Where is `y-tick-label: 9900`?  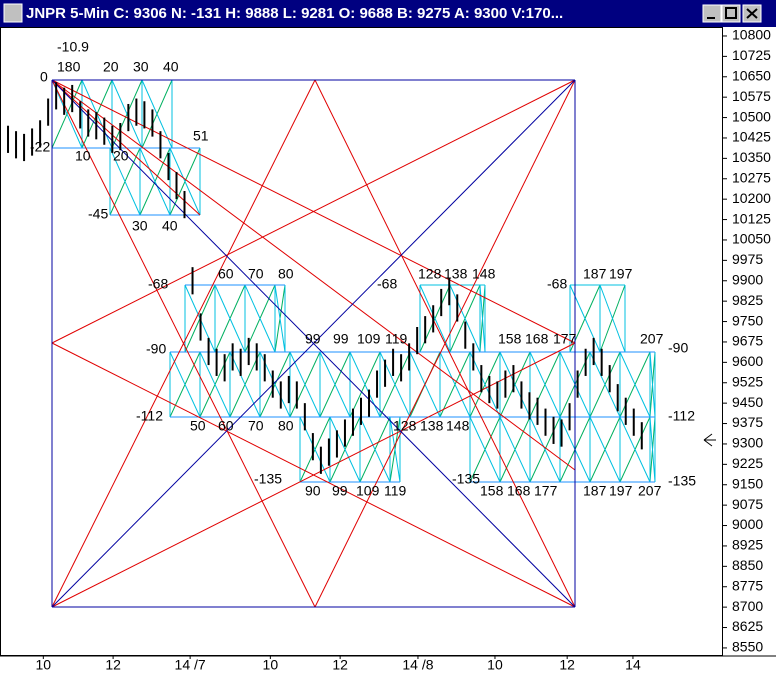
y-tick-label: 9900 is located at coordinates (747, 279).